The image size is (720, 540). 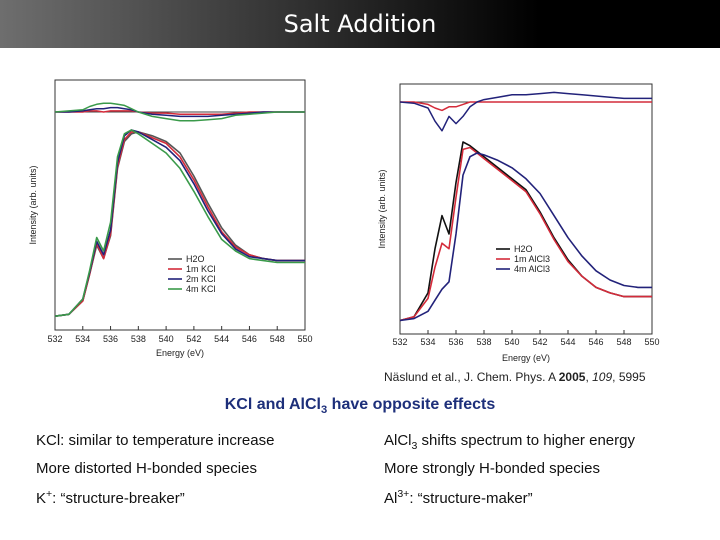 What do you see at coordinates (403, 494) in the screenshot?
I see `right-point-3-sup: 3+` at bounding box center [403, 494].